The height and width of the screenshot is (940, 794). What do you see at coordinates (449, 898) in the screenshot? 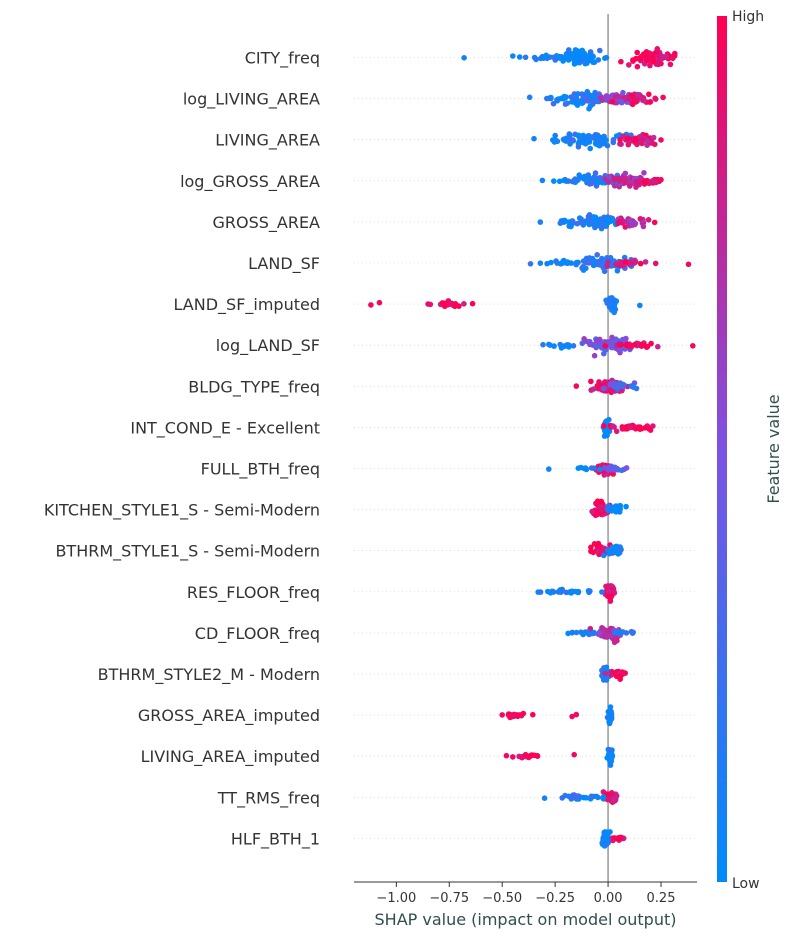
I see `x-tick-label: −0.75` at bounding box center [449, 898].